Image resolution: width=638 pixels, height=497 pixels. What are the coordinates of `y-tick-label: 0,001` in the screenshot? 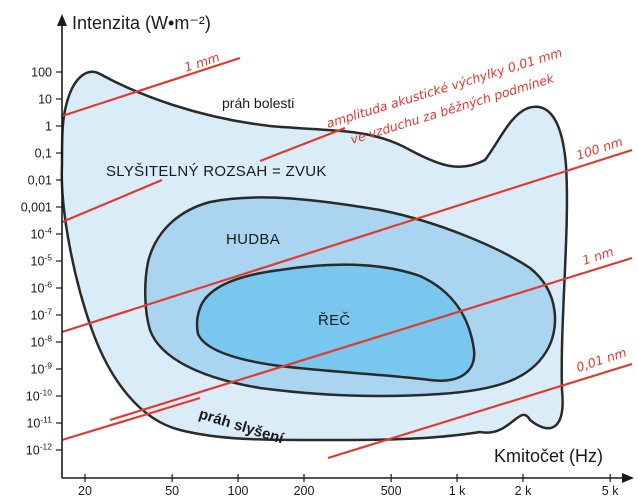 It's located at (36, 208).